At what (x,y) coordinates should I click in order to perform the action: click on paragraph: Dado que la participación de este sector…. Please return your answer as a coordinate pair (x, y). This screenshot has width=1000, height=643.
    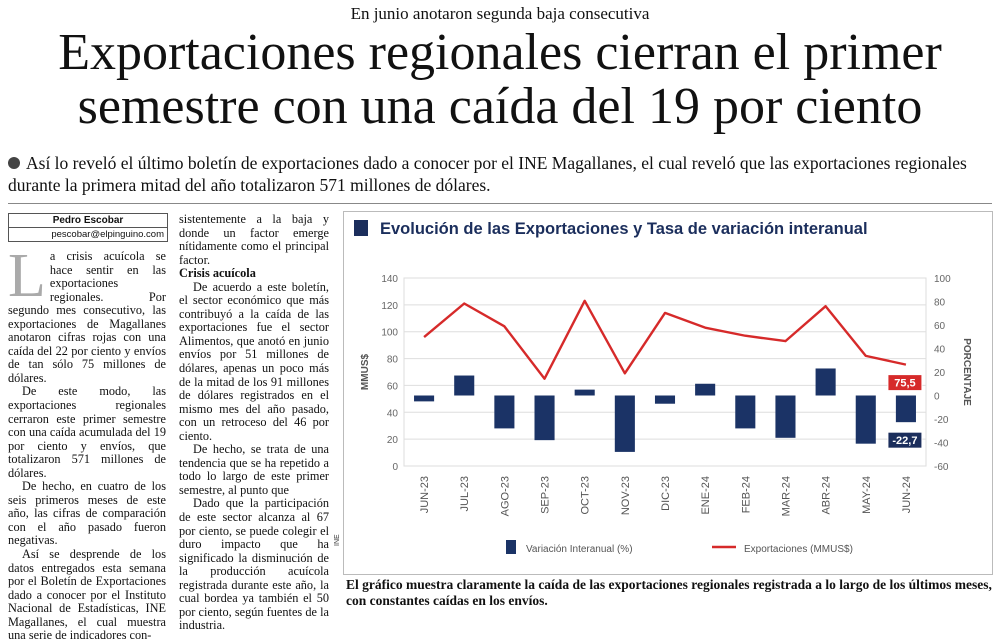
    Looking at the image, I should click on (254, 564).